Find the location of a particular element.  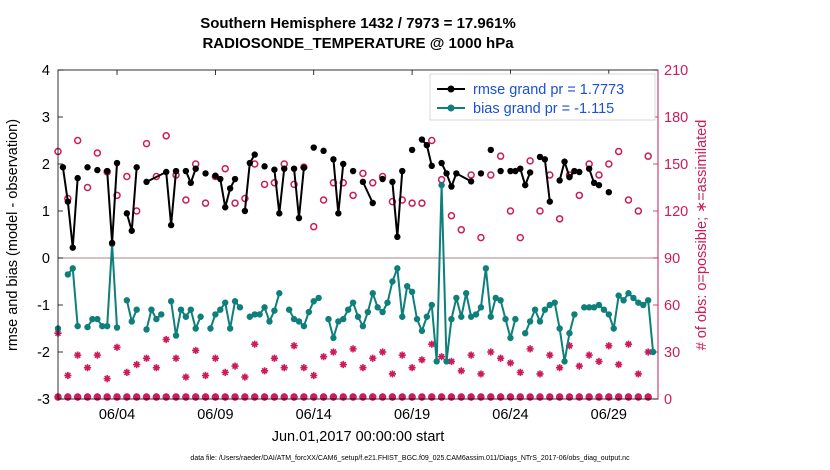

y-axis-label-left: rmse and bias (model - observation) is located at coordinates (13, 235).